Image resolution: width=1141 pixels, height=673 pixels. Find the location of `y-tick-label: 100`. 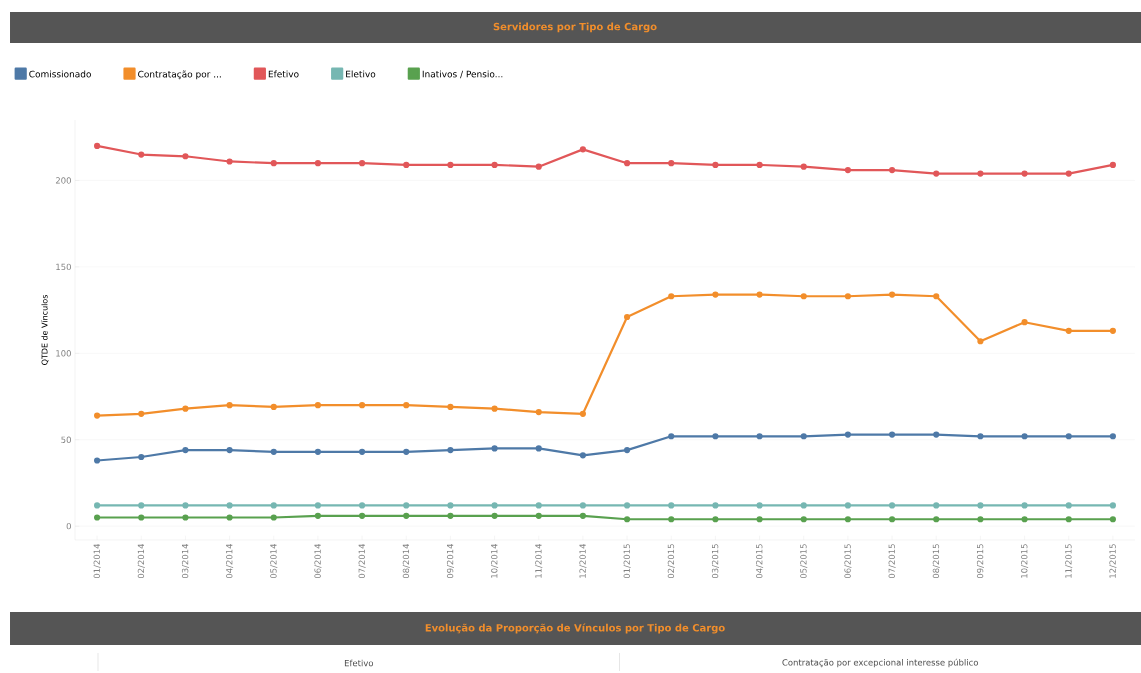

y-tick-label: 100 is located at coordinates (63, 353).